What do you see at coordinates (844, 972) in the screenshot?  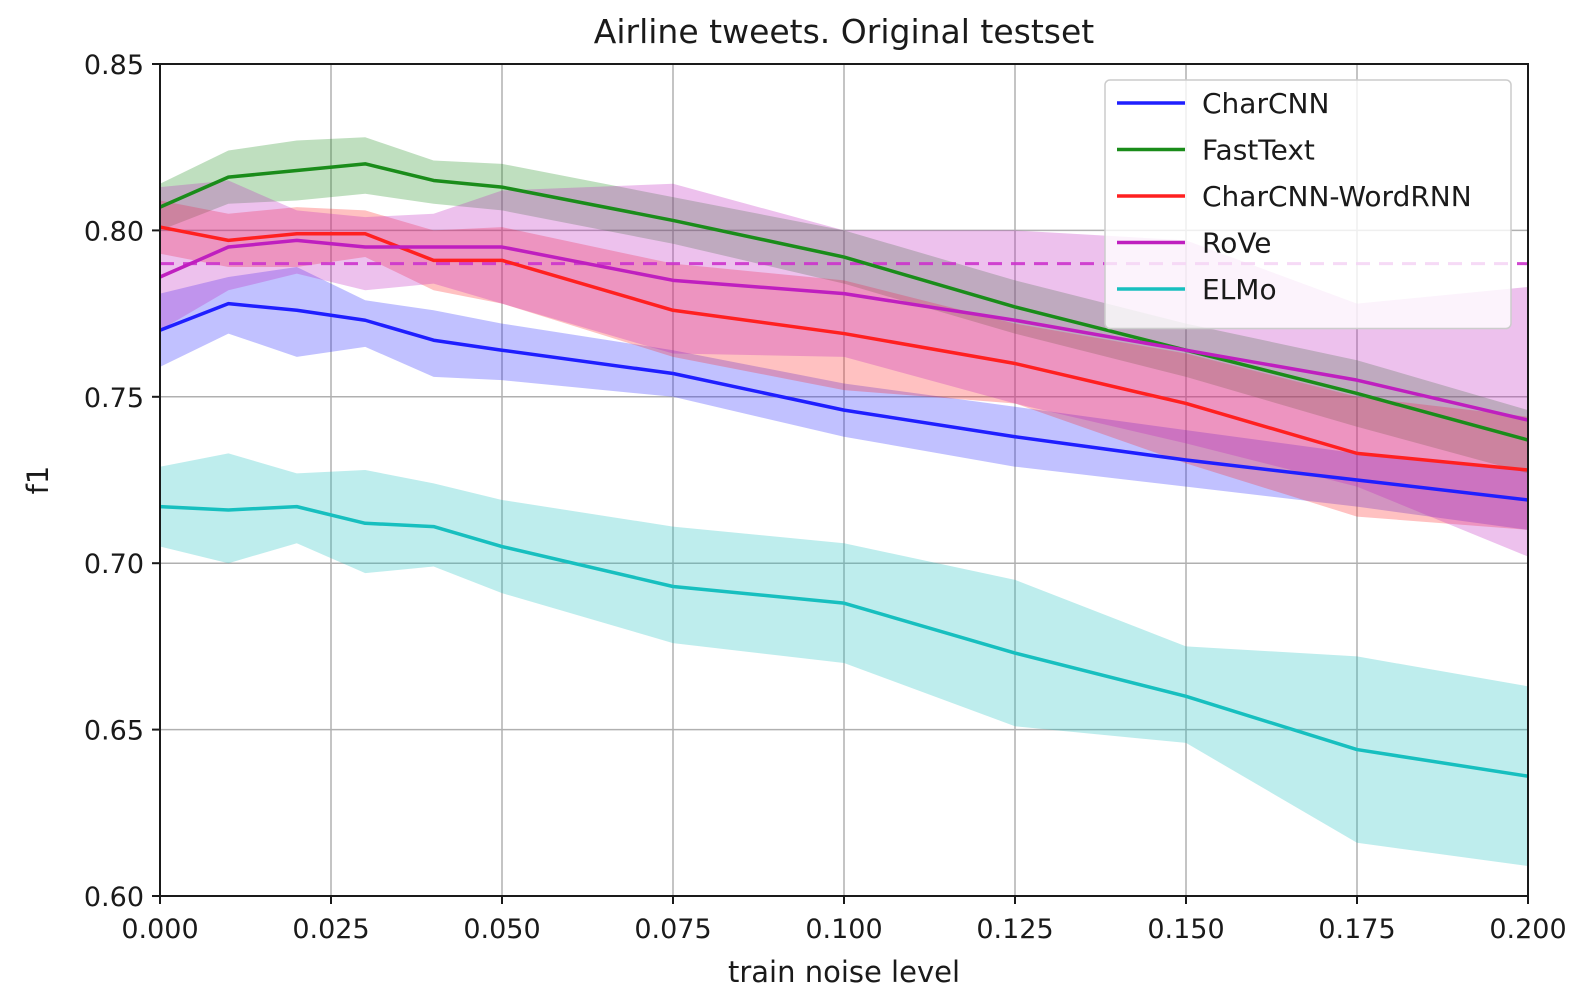 I see `x-axis-label: train noise level` at bounding box center [844, 972].